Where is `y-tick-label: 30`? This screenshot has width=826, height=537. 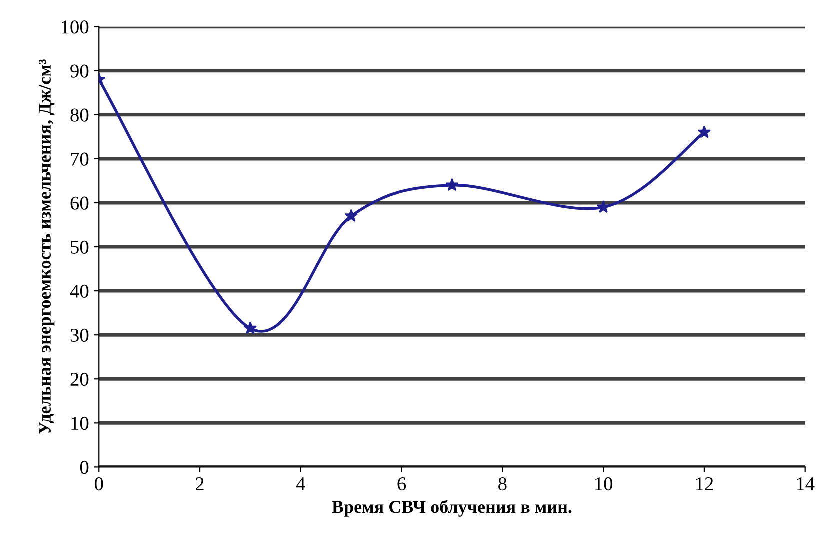 y-tick-label: 30 is located at coordinates (79, 335).